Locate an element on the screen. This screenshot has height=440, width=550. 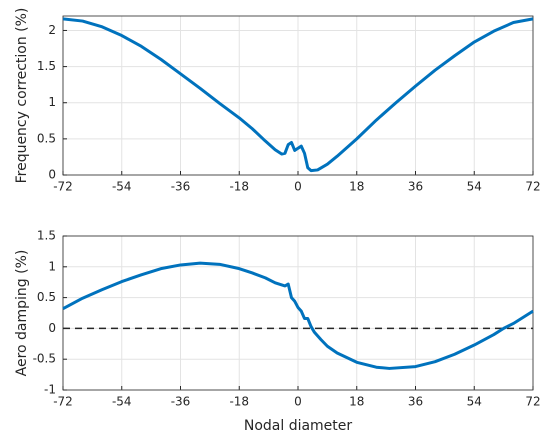
y-axis-label: Aero damping (%) is located at coordinates (22, 313).